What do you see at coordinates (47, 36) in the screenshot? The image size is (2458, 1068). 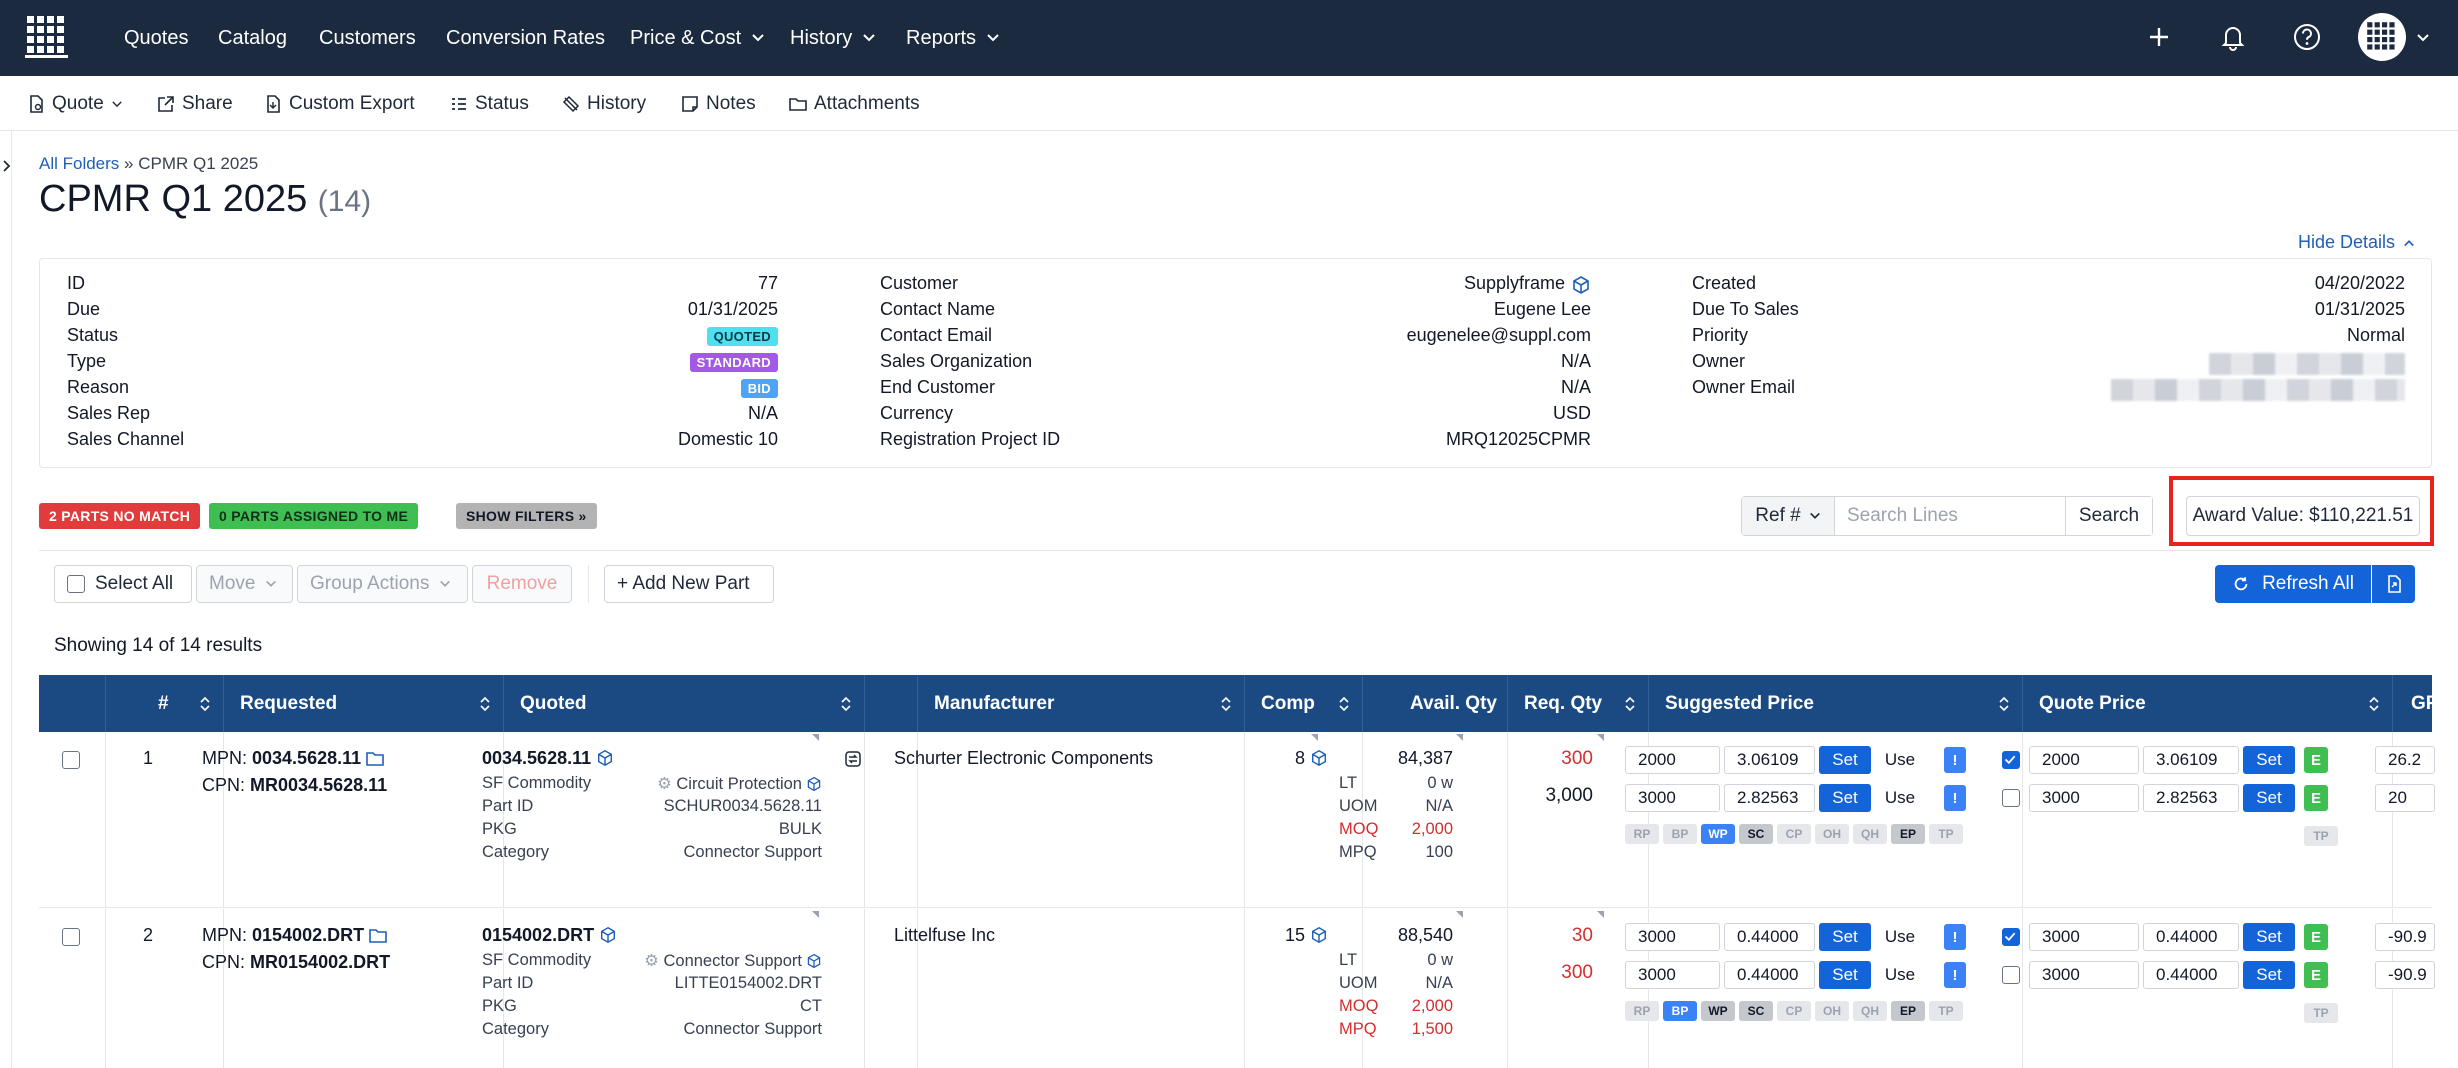 I see `app-logo-icon` at bounding box center [47, 36].